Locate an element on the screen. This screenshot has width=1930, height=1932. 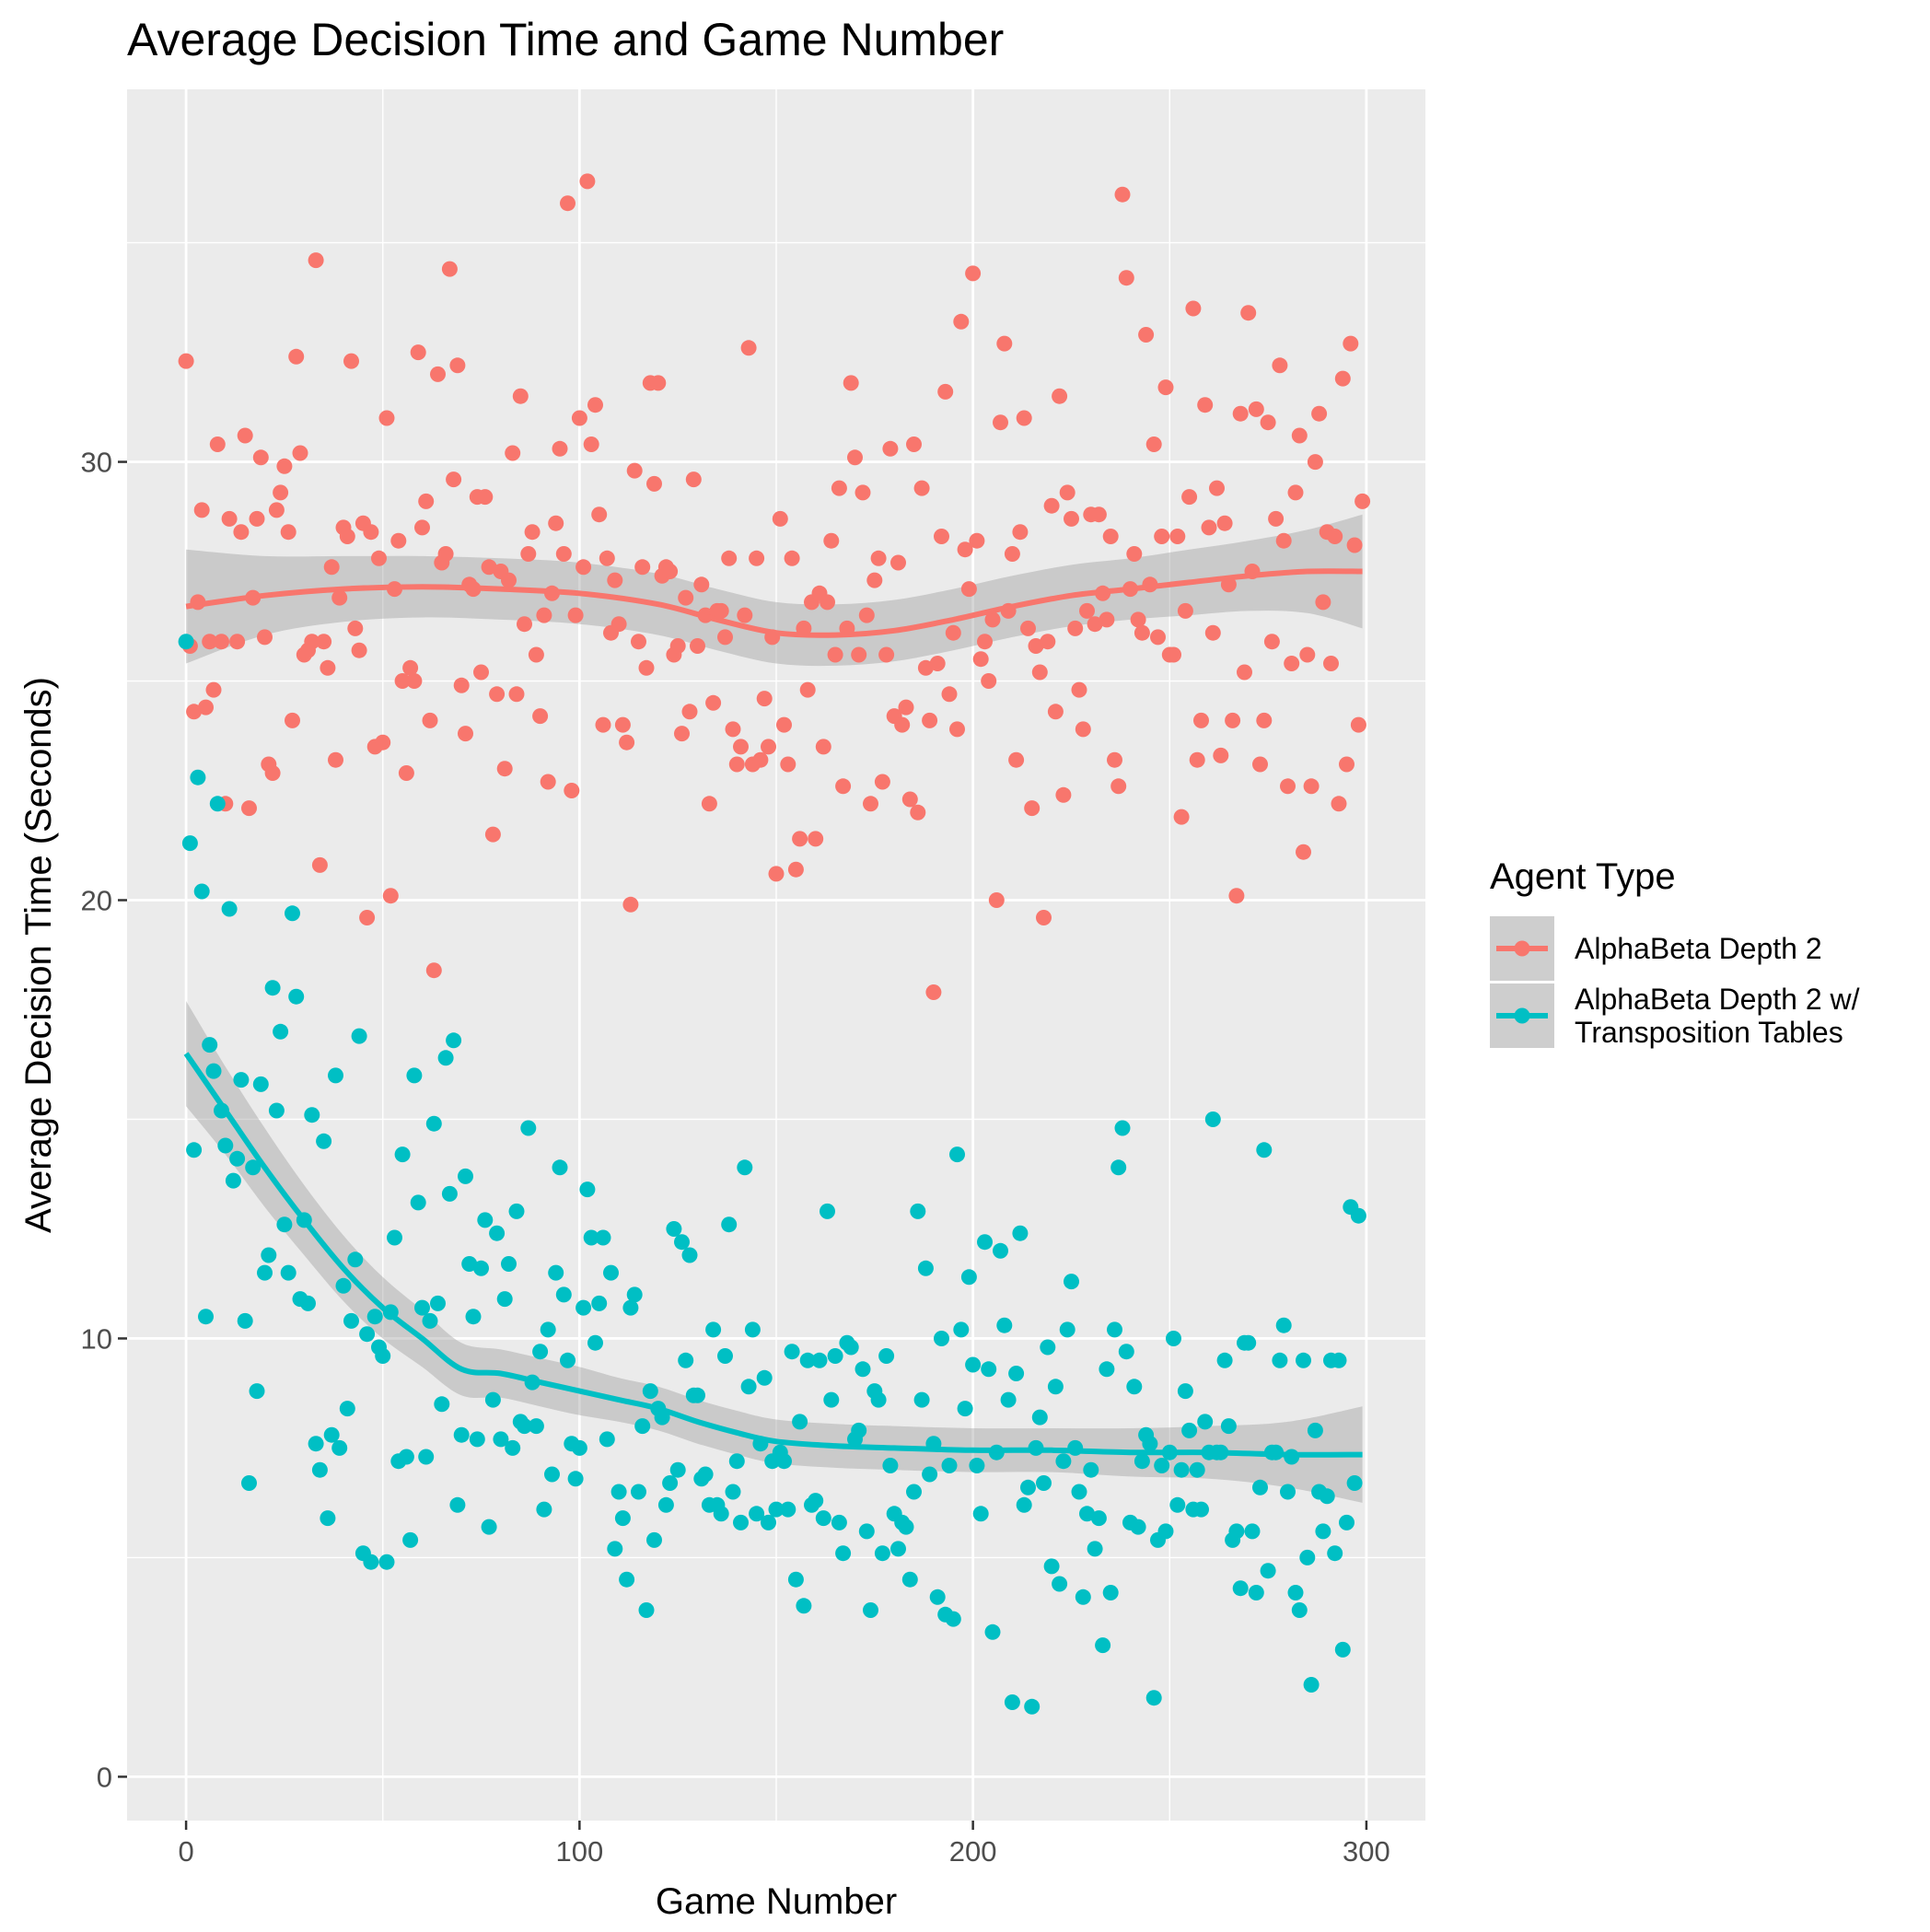
x-axis: 0 100 200 300 is located at coordinates (784, 1844).